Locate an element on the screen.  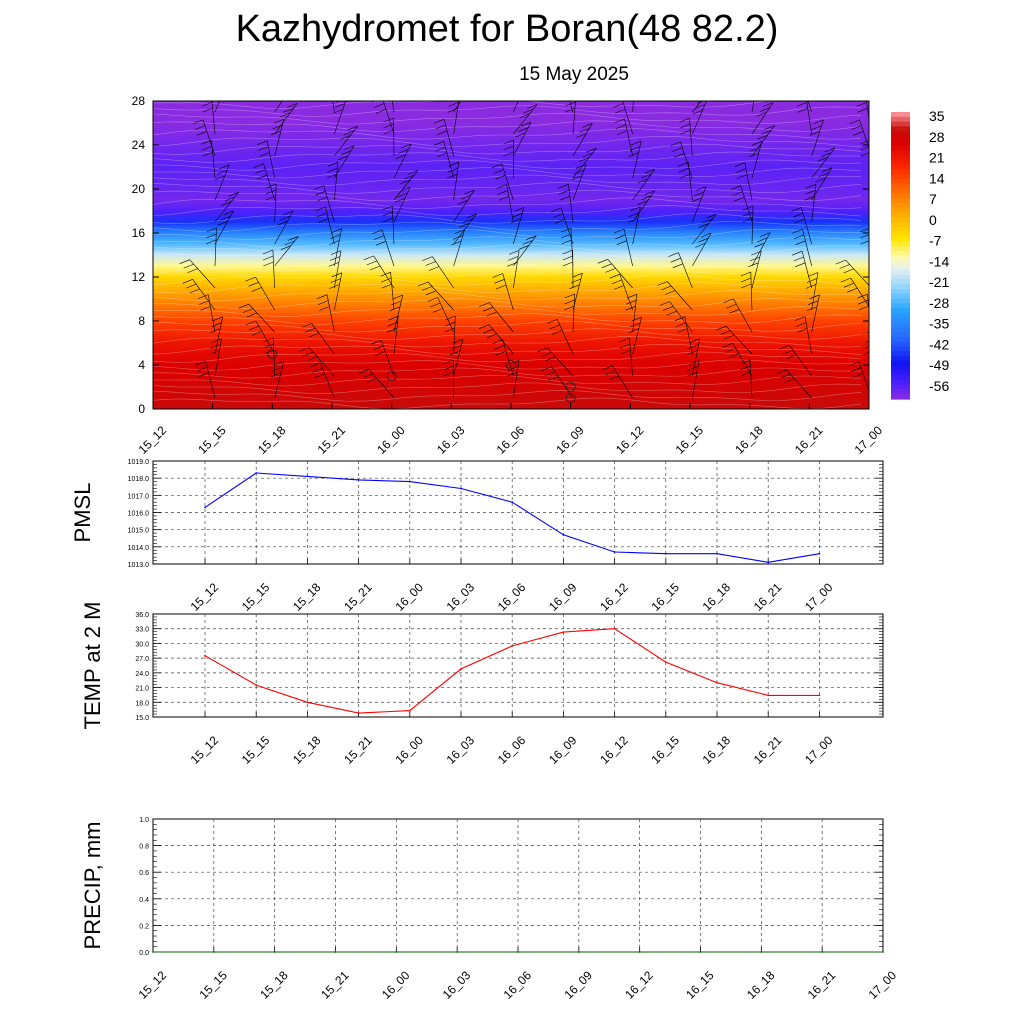
heatmap-x-tick-label: 16_15 is located at coordinates (690, 440).